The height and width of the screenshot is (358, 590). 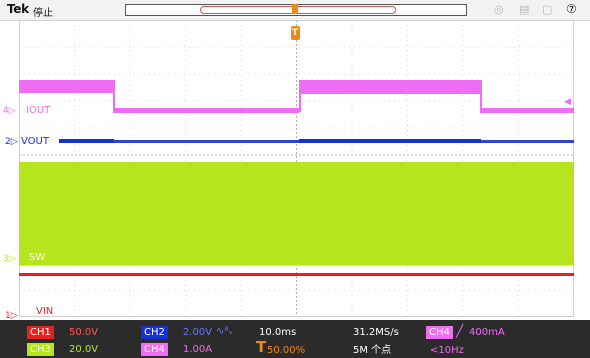 What do you see at coordinates (460, 331) in the screenshot?
I see `trigger-slope-icon: ╱` at bounding box center [460, 331].